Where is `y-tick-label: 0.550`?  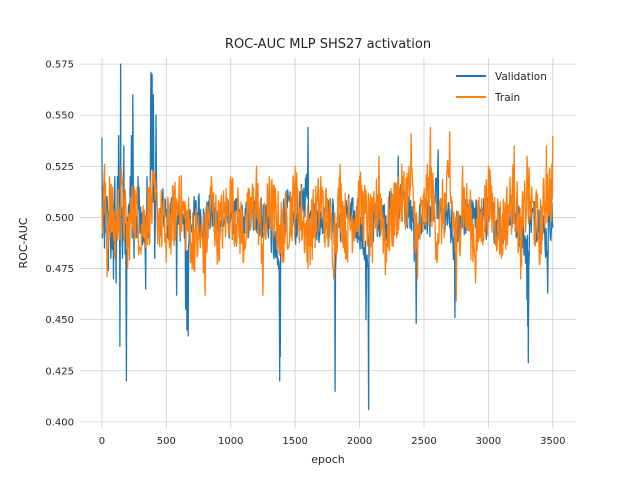
y-tick-label: 0.550 is located at coordinates (59, 116).